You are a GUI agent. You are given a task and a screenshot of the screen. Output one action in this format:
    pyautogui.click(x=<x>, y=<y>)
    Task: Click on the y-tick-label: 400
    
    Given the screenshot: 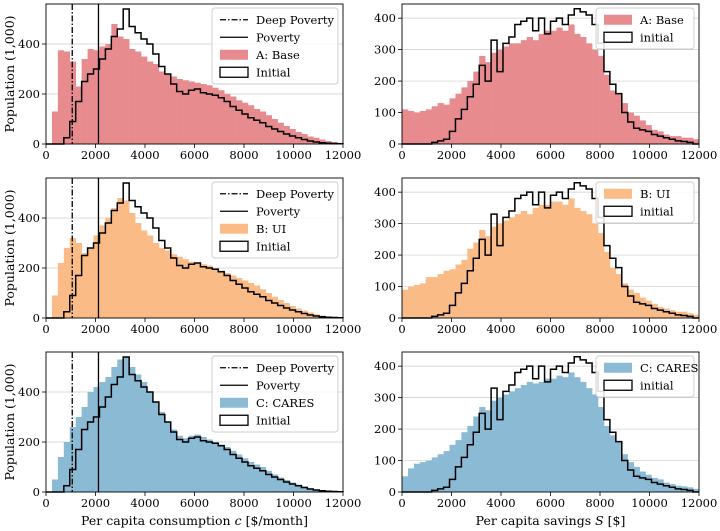 What is the action you would take?
    pyautogui.click(x=385, y=18)
    